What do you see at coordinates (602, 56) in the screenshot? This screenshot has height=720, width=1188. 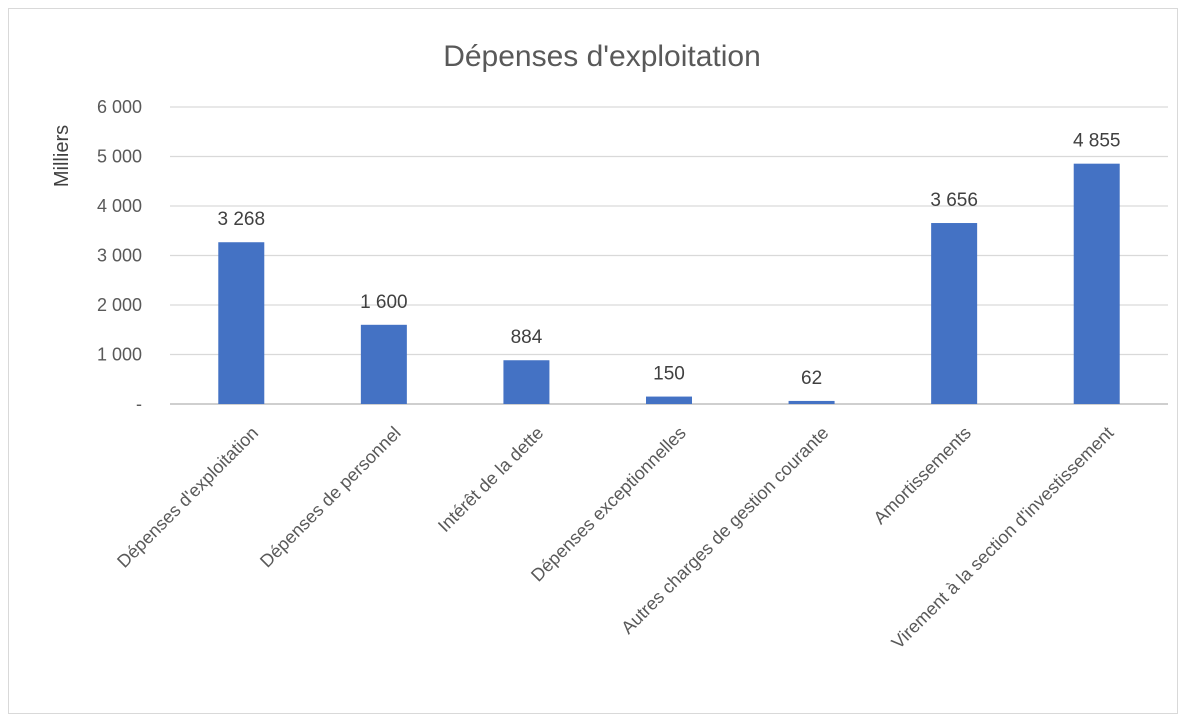 I see `chart-title: Dépenses d'exploitation` at bounding box center [602, 56].